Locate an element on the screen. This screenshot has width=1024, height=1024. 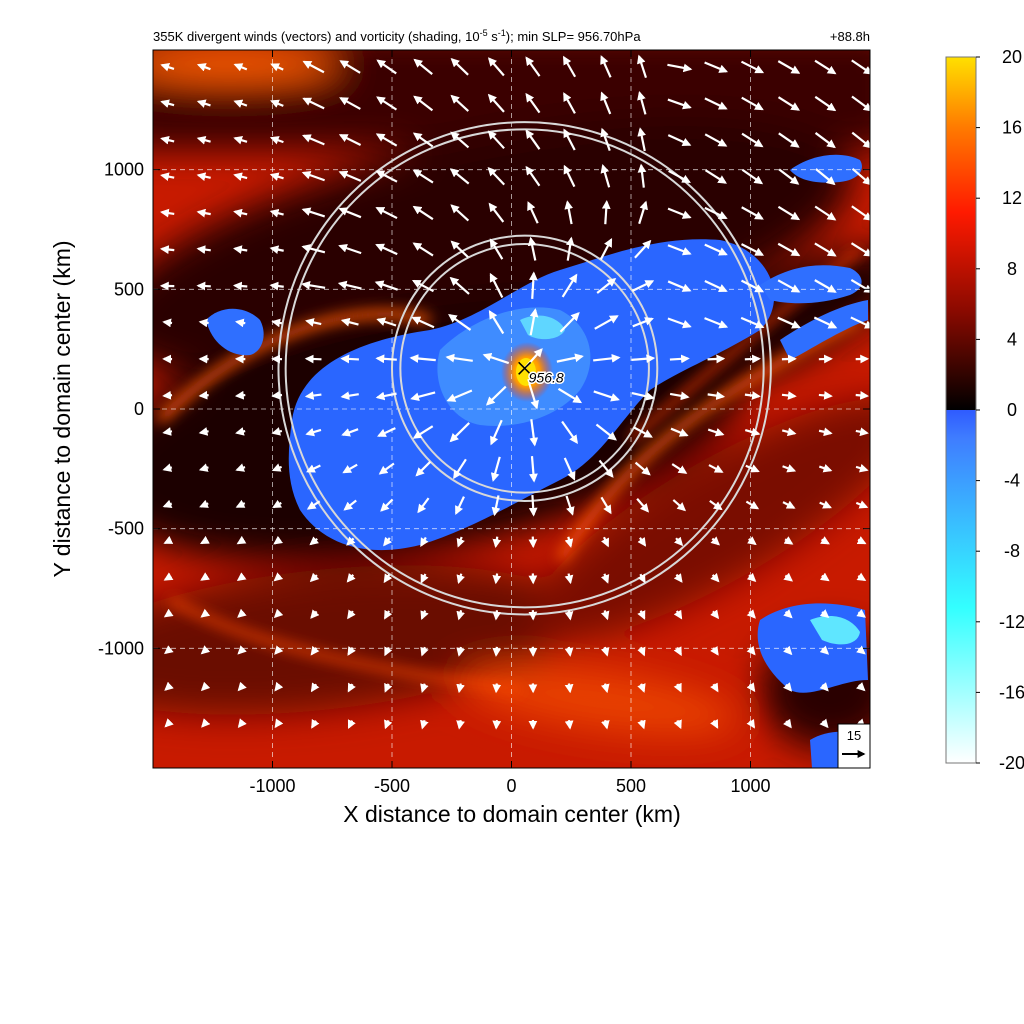
forecast-time-label: +88.8h is located at coordinates (850, 36).